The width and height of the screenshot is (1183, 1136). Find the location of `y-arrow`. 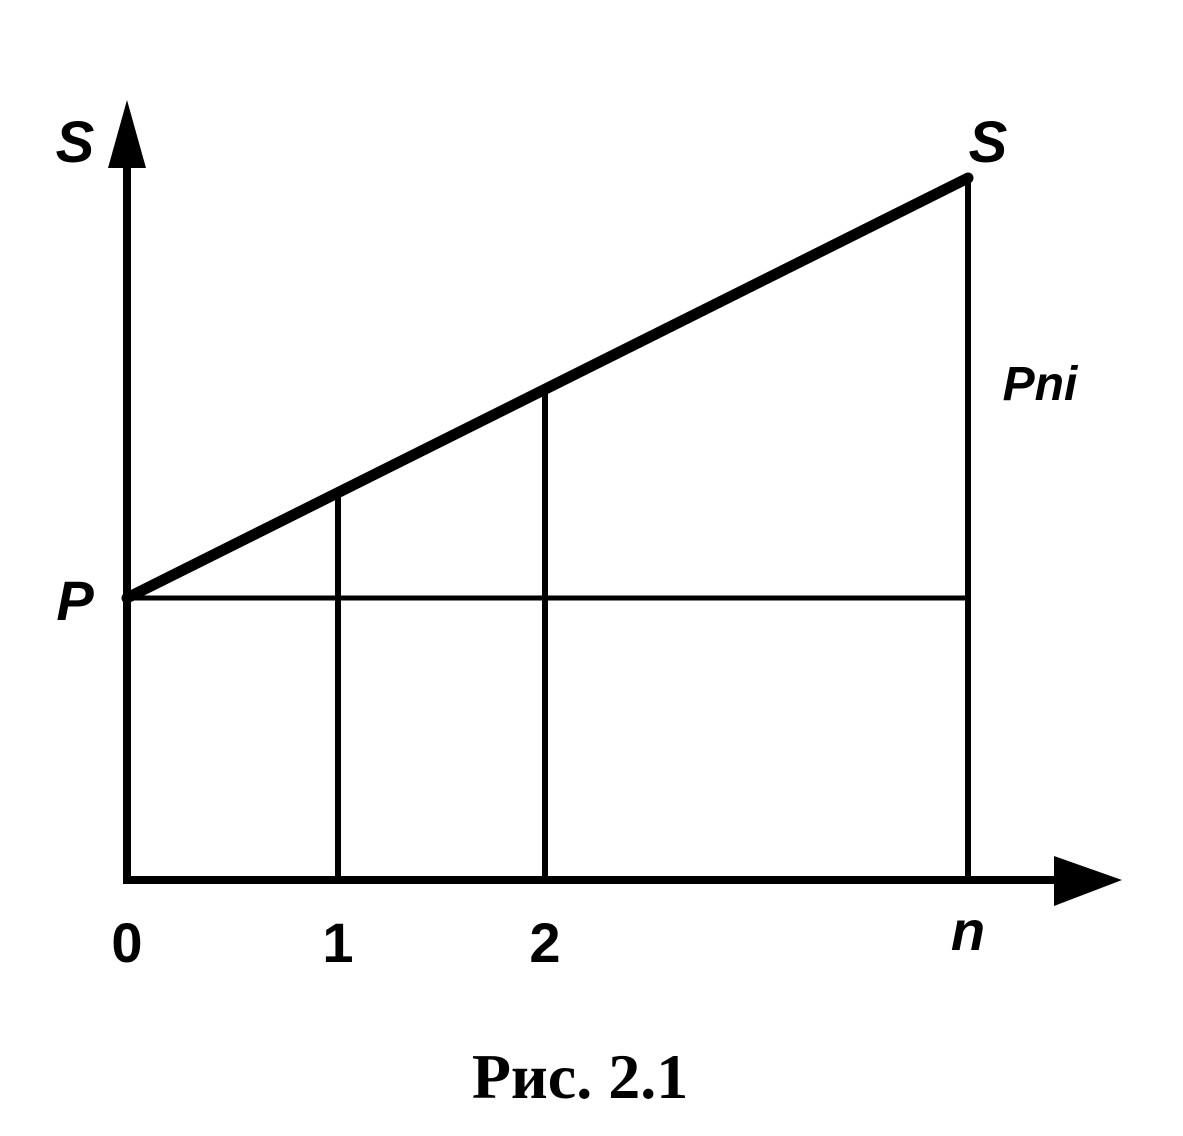

y-arrow is located at coordinates (127, 134).